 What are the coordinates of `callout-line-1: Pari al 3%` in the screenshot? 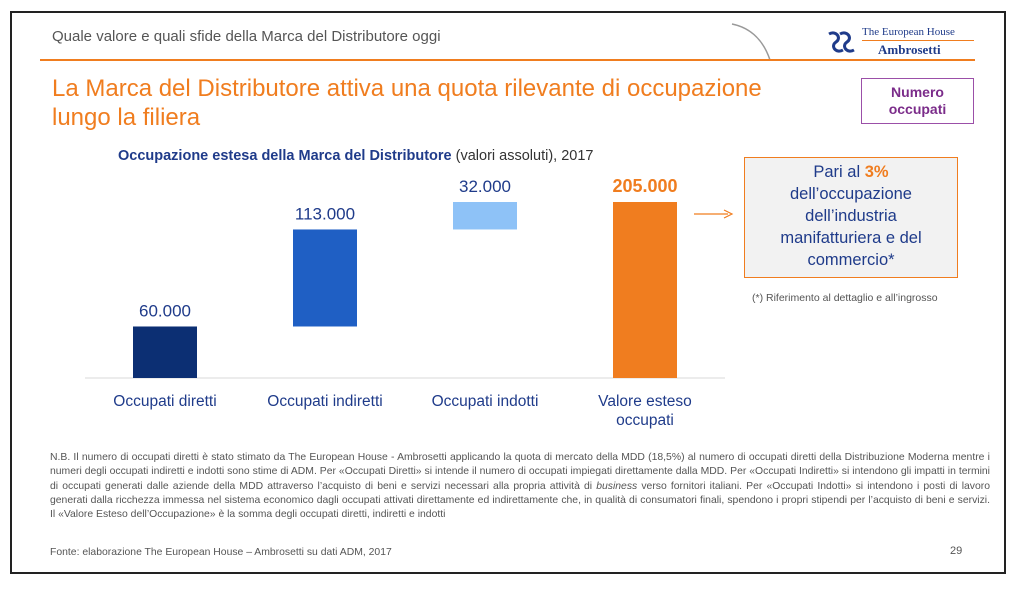 It's located at (851, 172).